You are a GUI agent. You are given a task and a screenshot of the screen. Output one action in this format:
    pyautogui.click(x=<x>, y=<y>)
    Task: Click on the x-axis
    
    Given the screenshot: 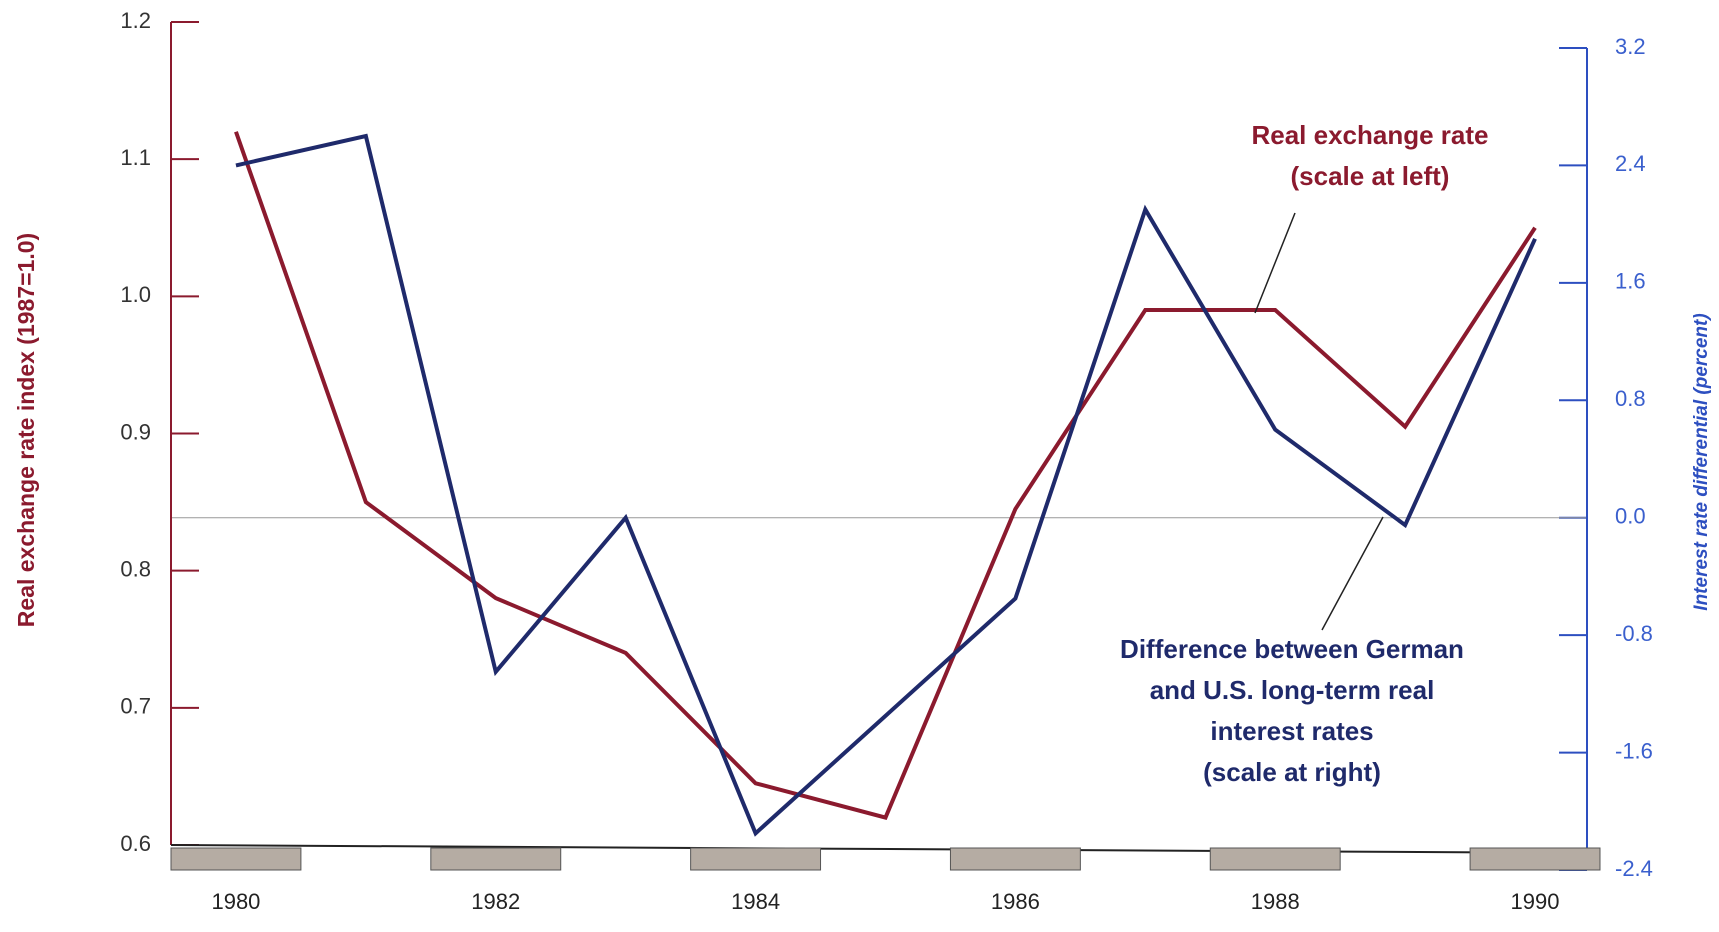 What is the action you would take?
    pyautogui.click(x=879, y=849)
    